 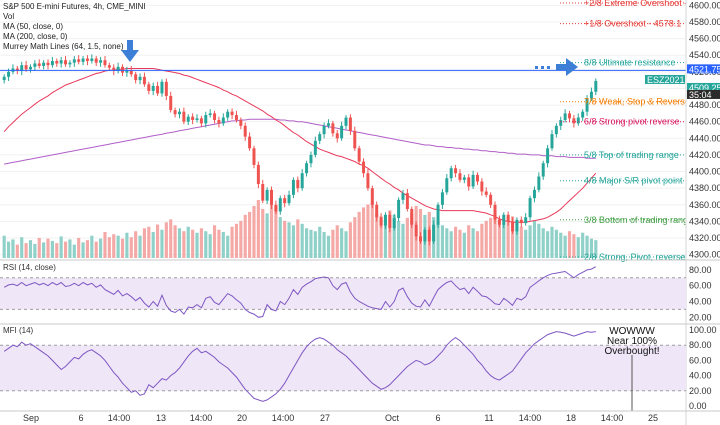 What do you see at coordinates (343, 293) in the screenshot?
I see `rsi-band` at bounding box center [343, 293].